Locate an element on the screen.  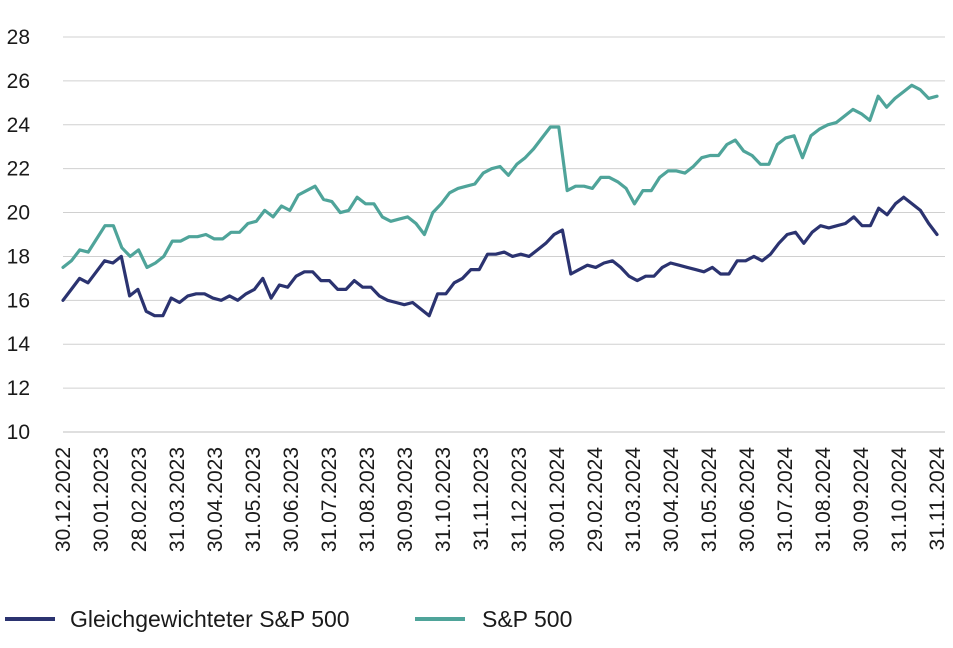
x-tick-label: 31.10.2024 is located at coordinates (899, 499).